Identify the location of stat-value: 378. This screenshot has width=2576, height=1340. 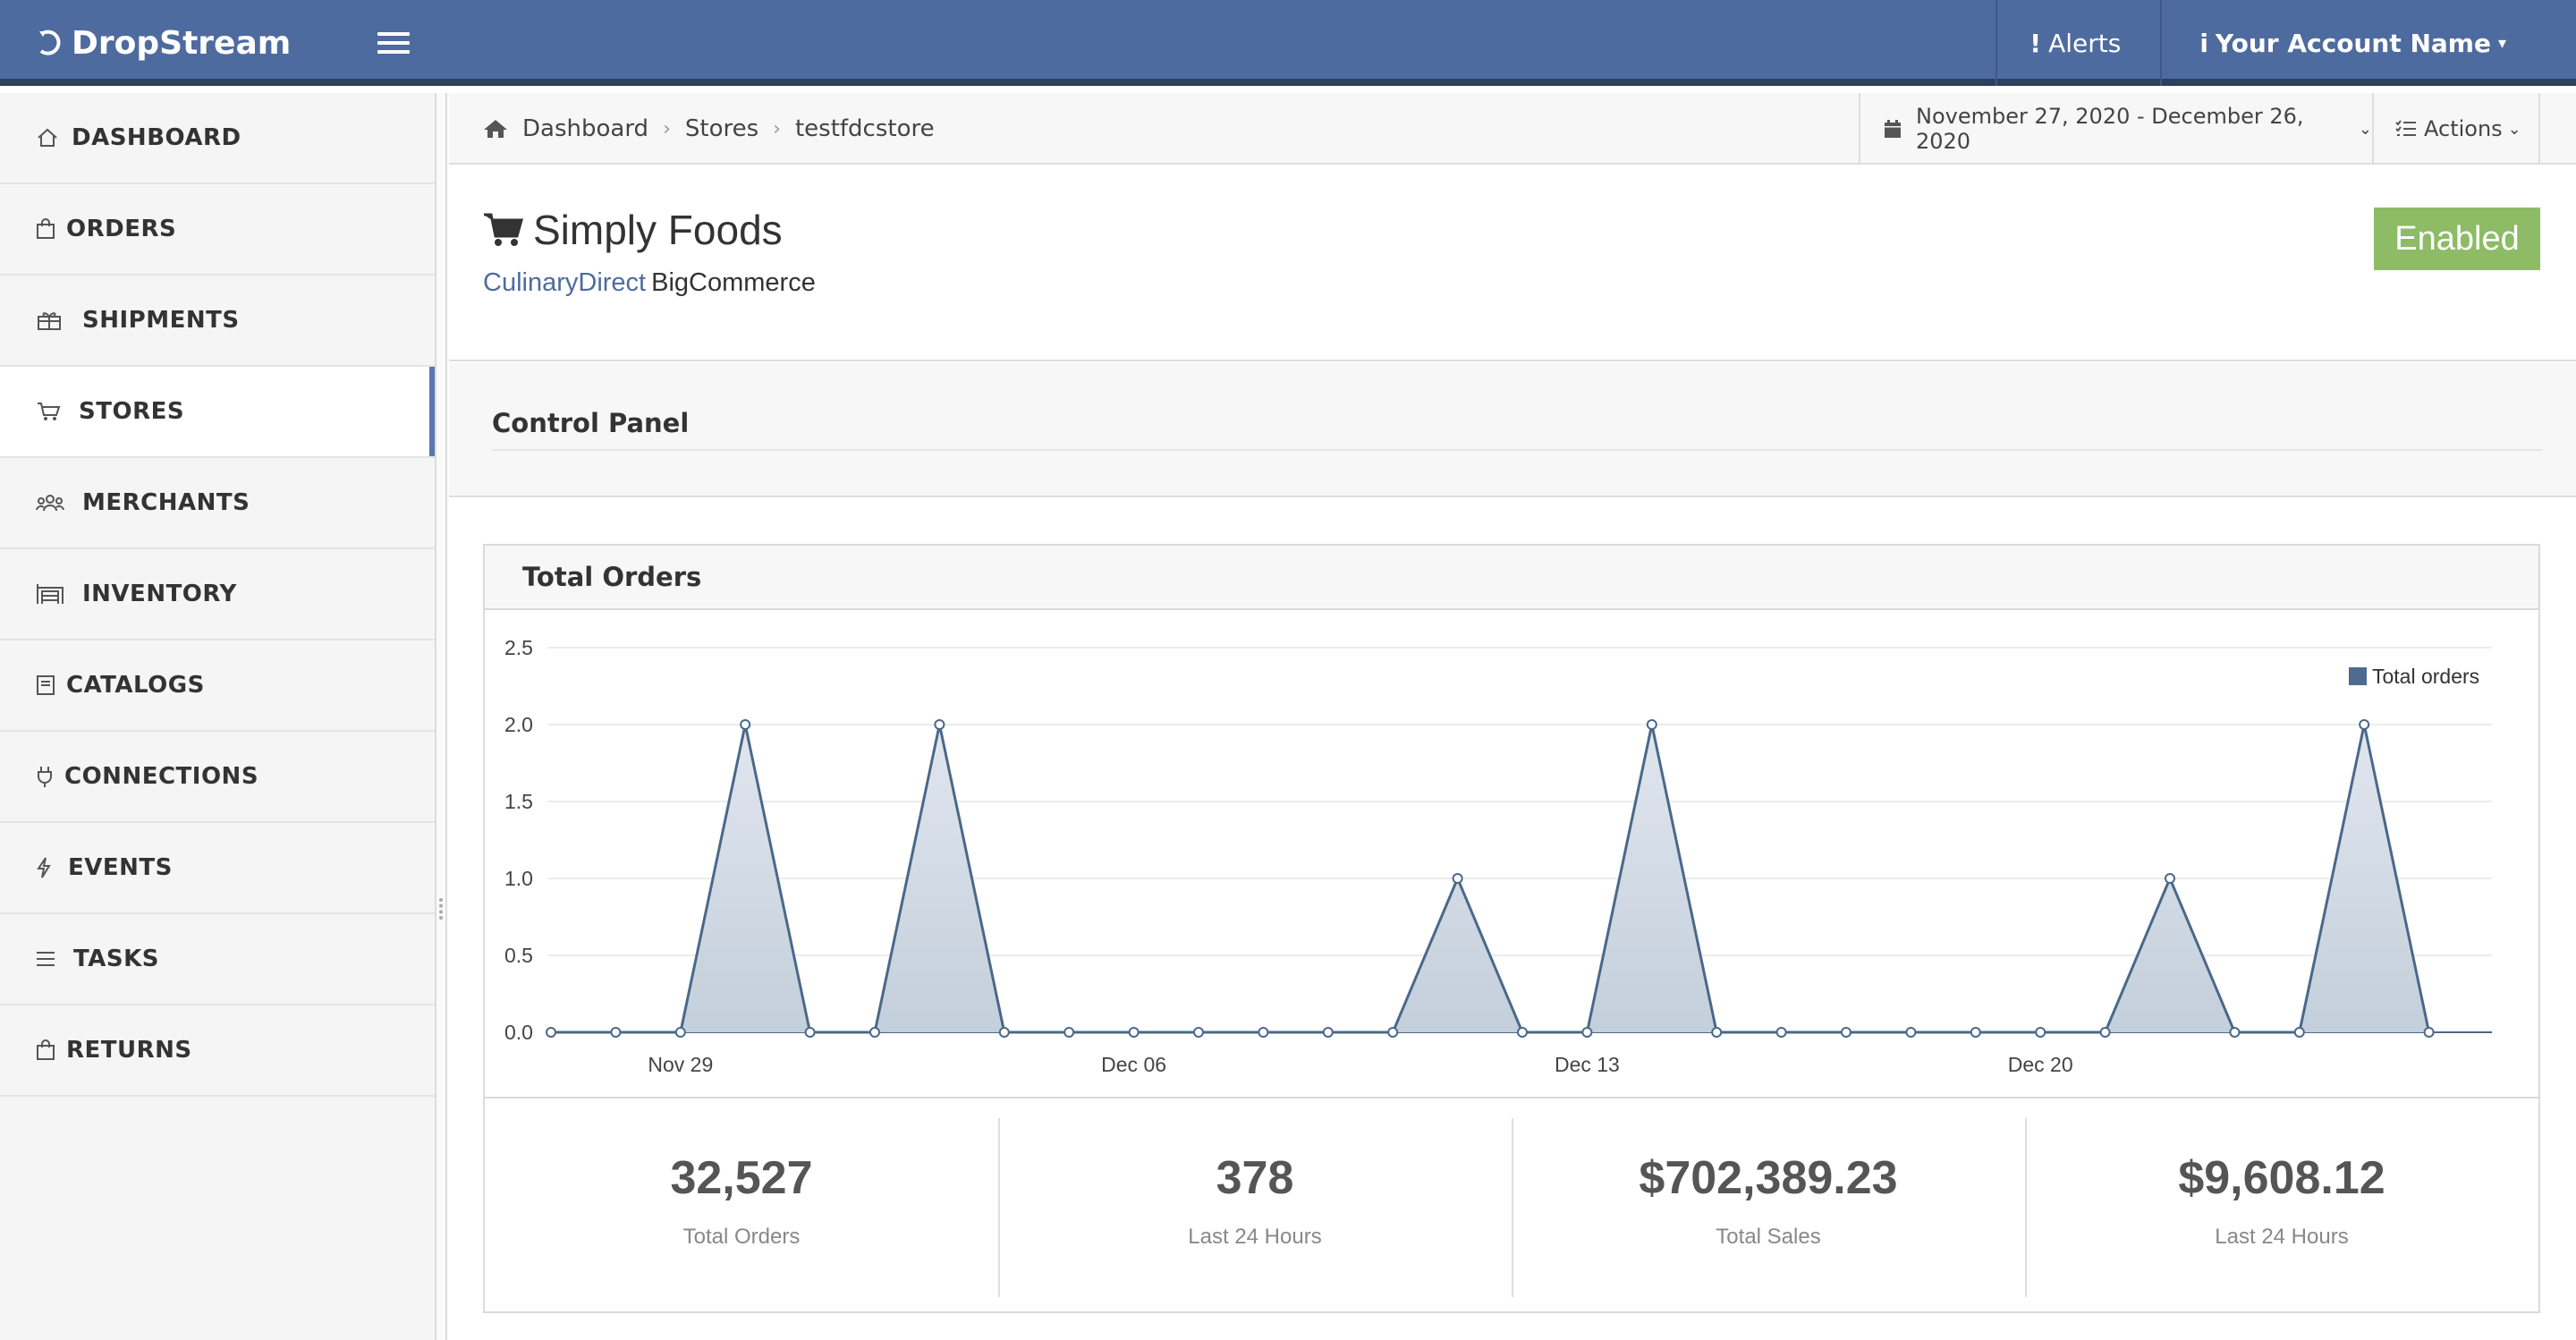
(1255, 1178).